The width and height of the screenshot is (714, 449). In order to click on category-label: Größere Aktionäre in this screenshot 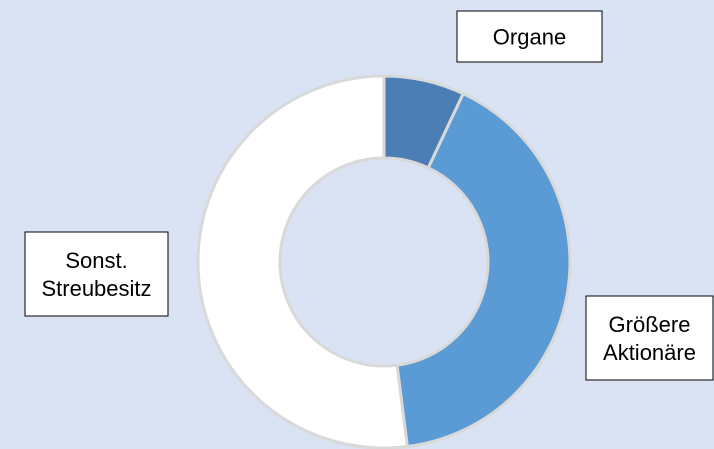, I will do `click(649, 338)`.